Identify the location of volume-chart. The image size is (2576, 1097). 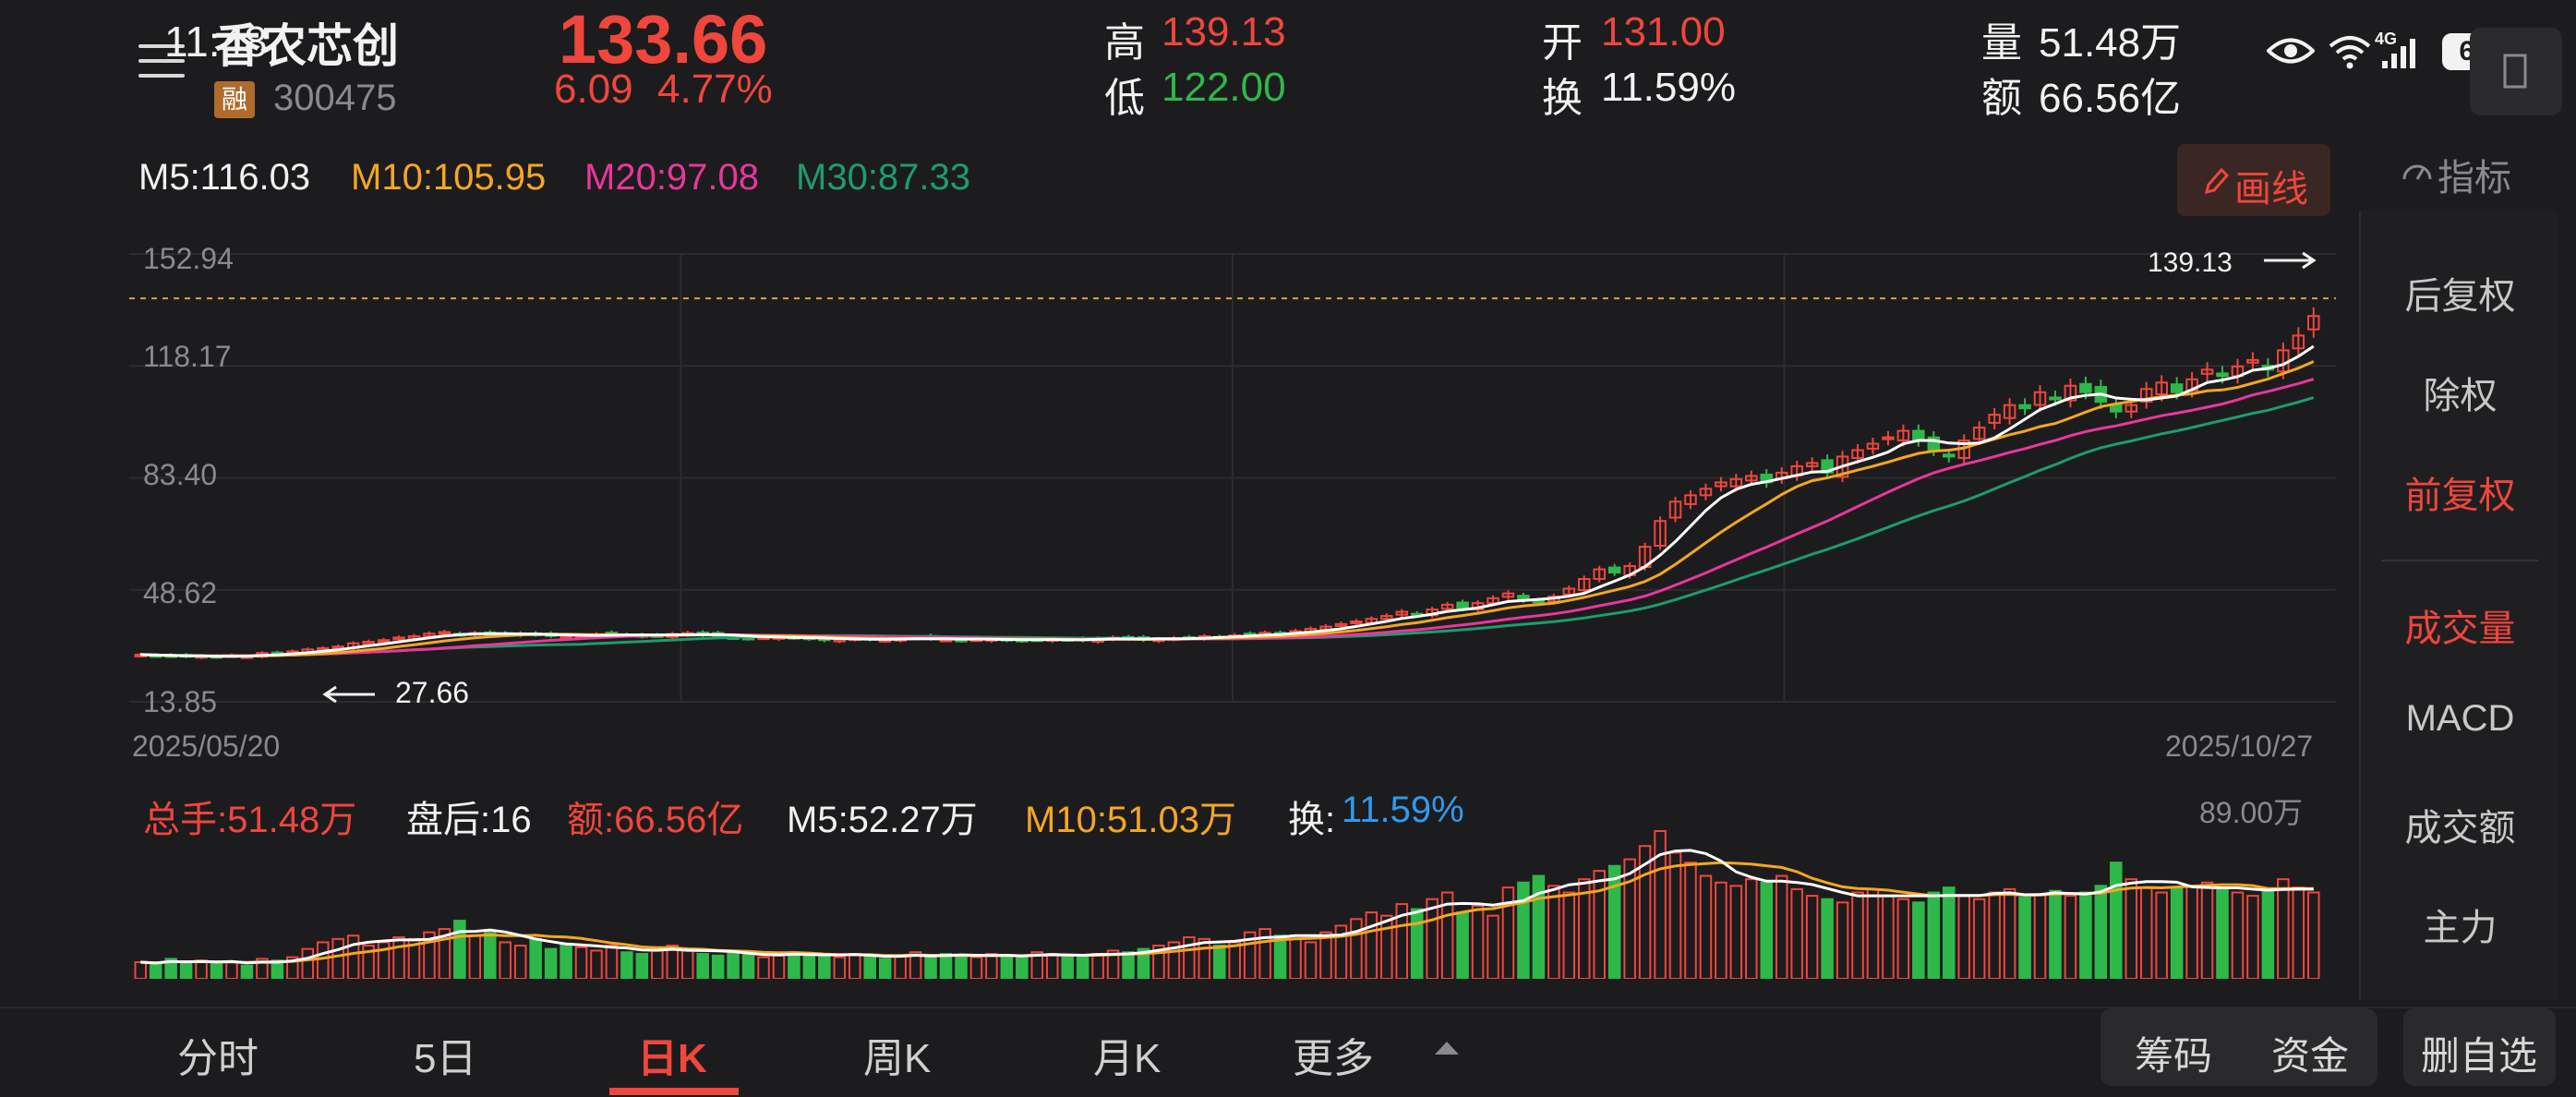
(1232, 900).